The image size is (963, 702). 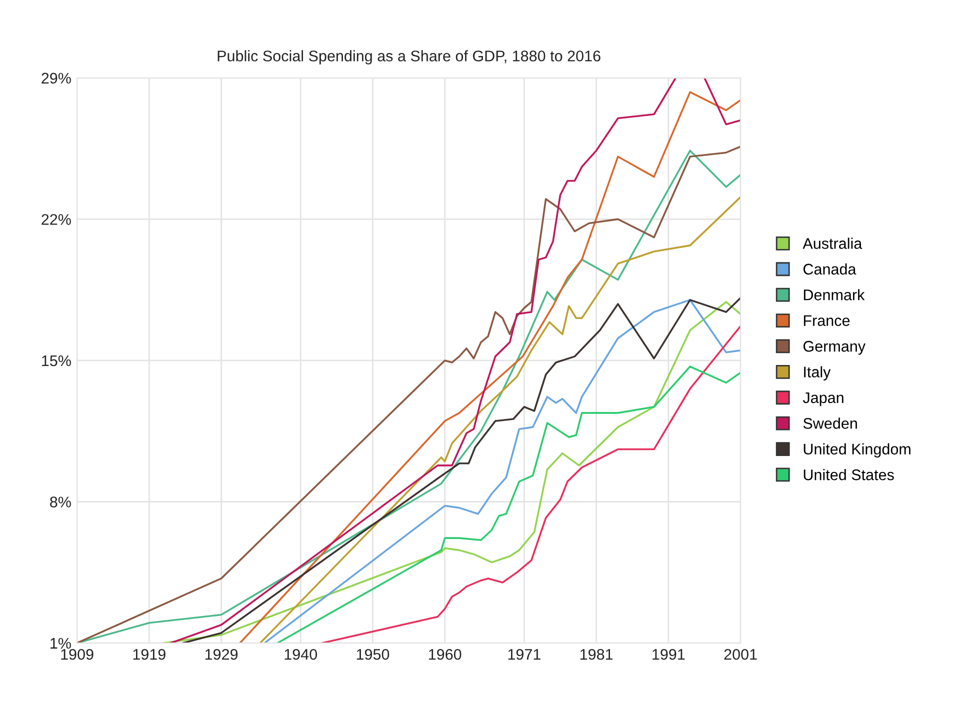 What do you see at coordinates (834, 294) in the screenshot?
I see `legend-label: Denmark` at bounding box center [834, 294].